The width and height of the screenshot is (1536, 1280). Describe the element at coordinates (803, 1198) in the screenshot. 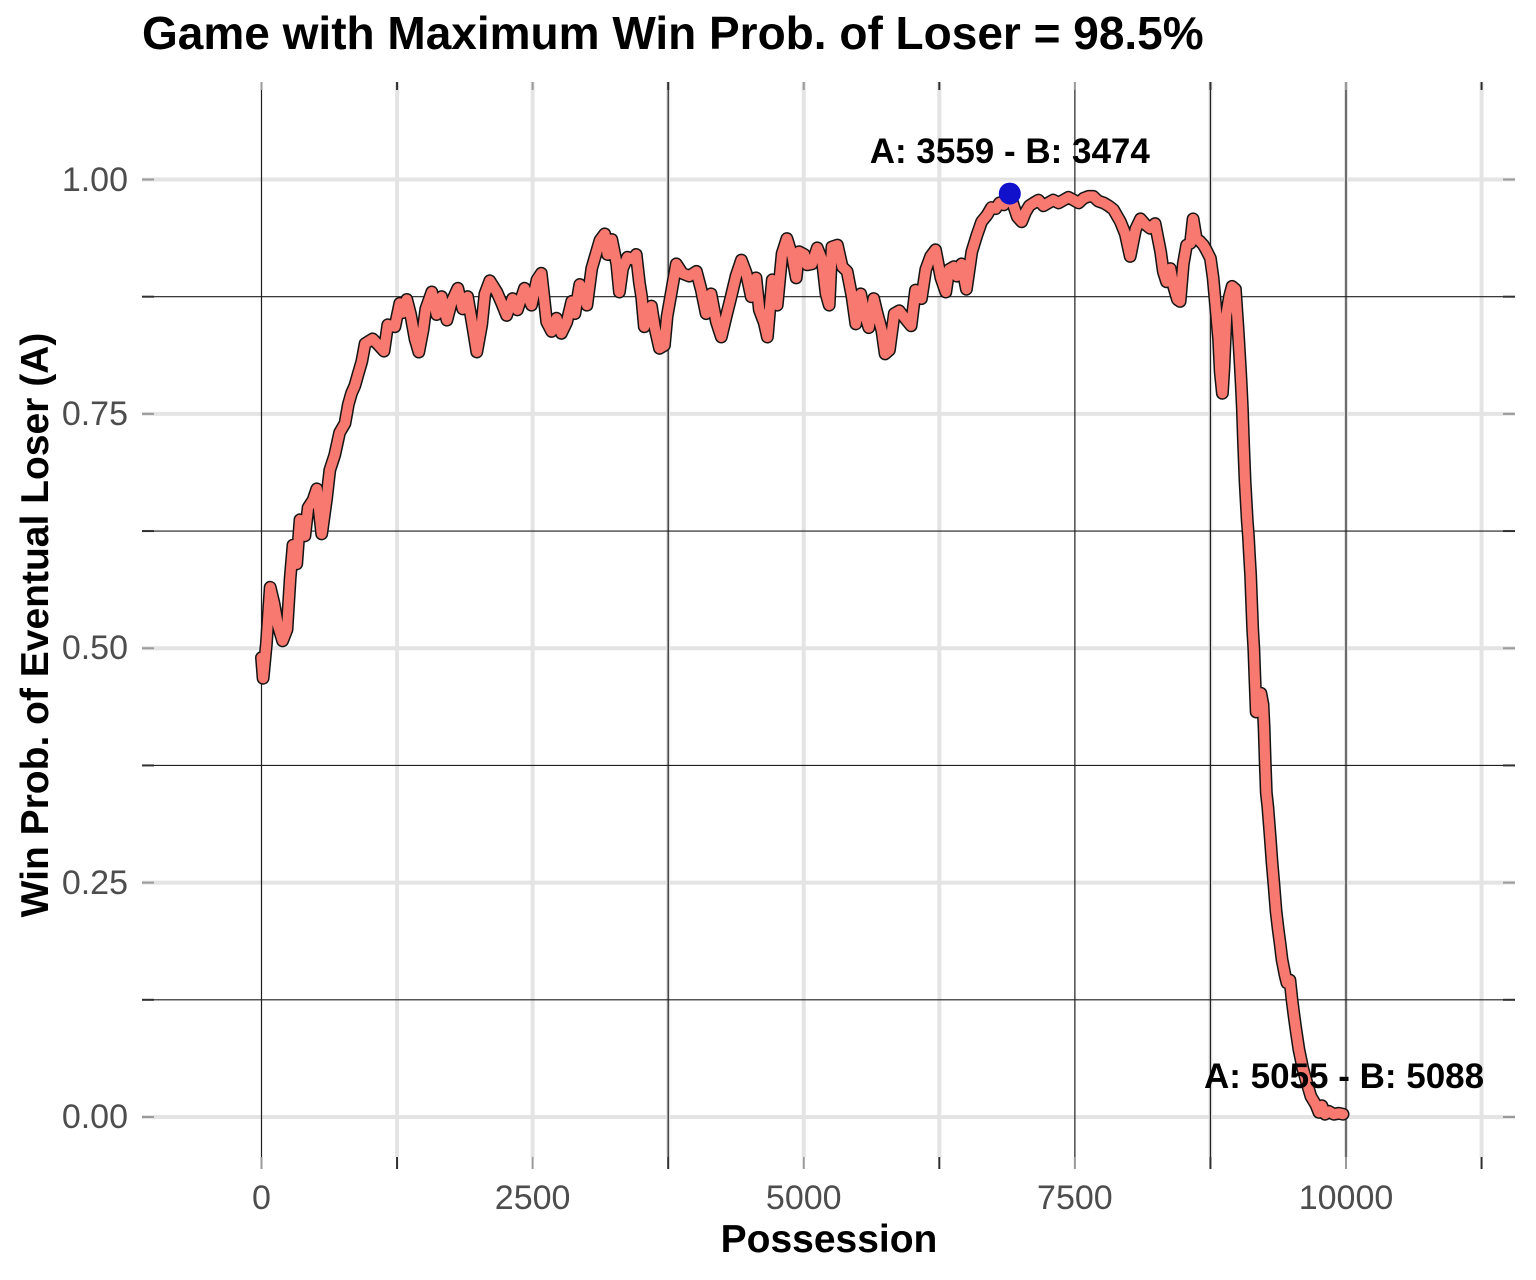

I see `x-tick-label: 5000` at that location.